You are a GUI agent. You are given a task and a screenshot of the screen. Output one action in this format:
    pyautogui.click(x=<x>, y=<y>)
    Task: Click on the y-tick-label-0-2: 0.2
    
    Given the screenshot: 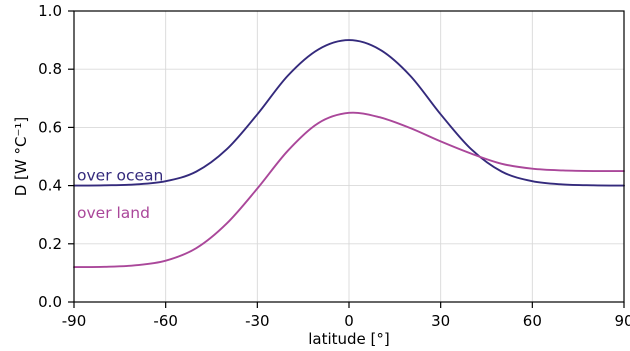 What is the action you would take?
    pyautogui.click(x=50, y=244)
    